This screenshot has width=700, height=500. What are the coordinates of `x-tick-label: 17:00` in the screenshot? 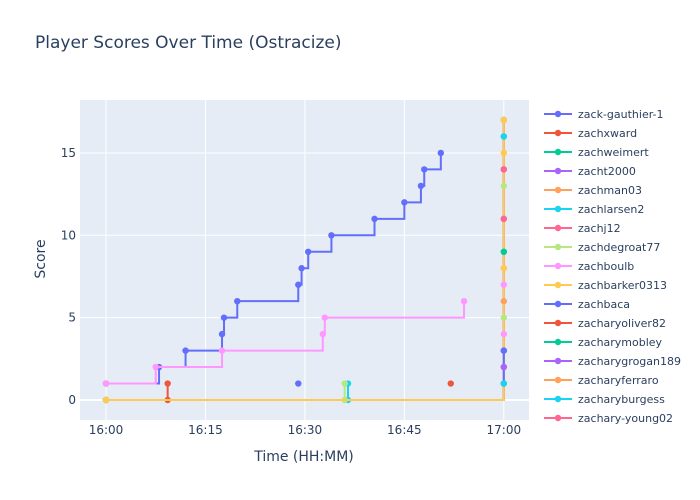 It's located at (504, 430).